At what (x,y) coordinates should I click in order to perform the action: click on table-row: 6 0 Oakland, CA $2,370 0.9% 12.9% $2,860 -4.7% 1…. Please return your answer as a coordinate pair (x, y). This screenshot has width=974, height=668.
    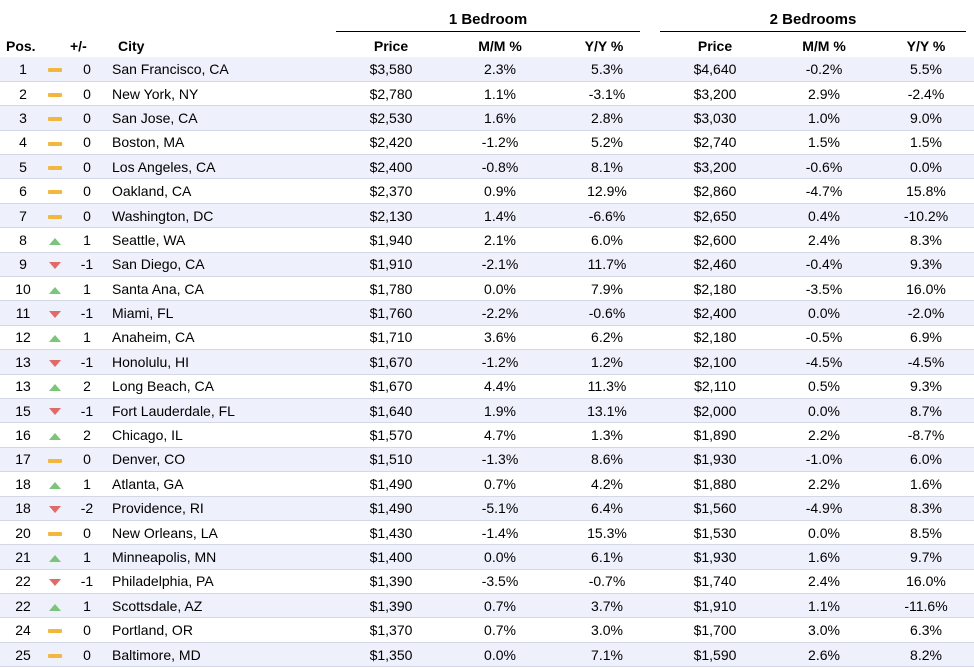
    Looking at the image, I should click on (487, 191).